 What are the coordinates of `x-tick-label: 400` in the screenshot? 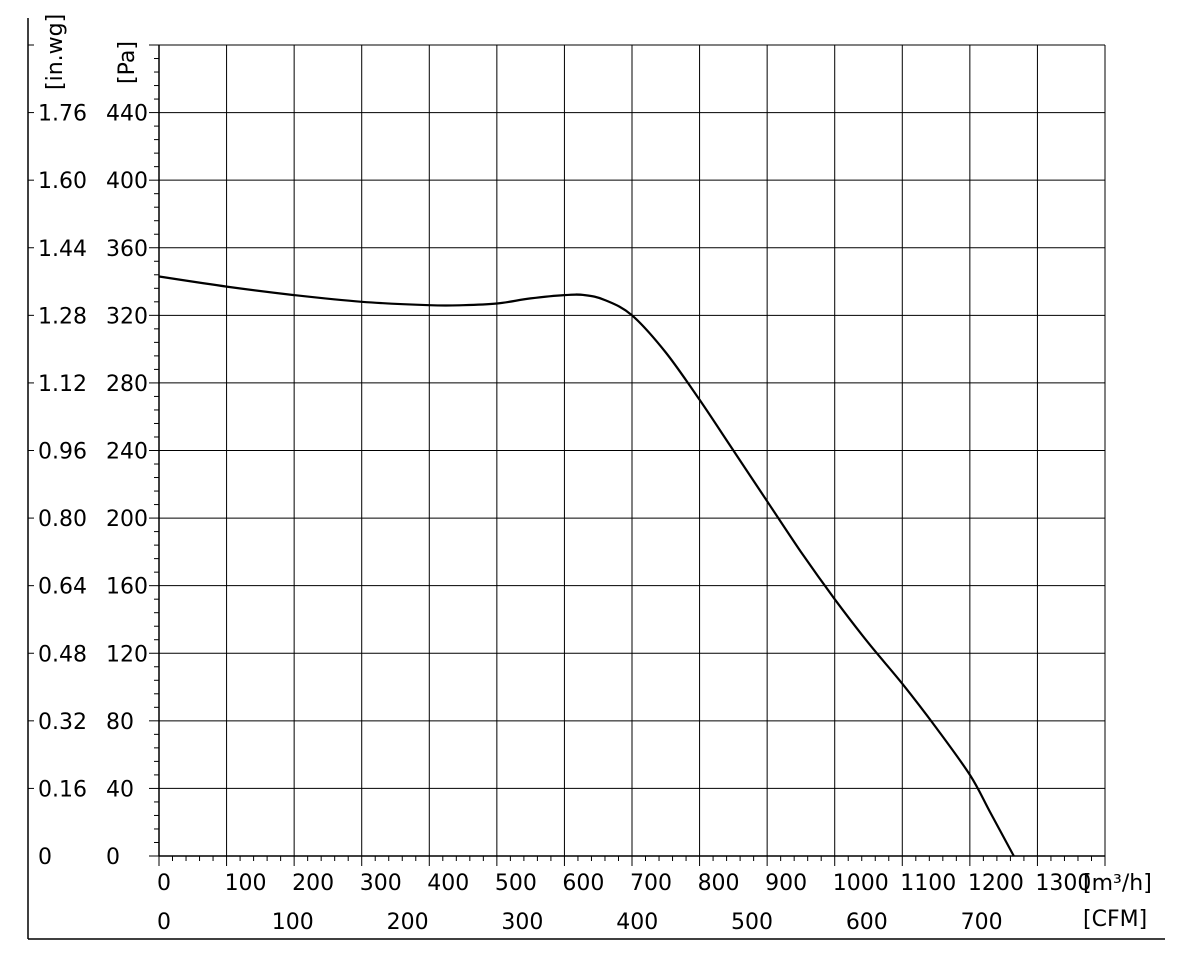 It's located at (448, 883).